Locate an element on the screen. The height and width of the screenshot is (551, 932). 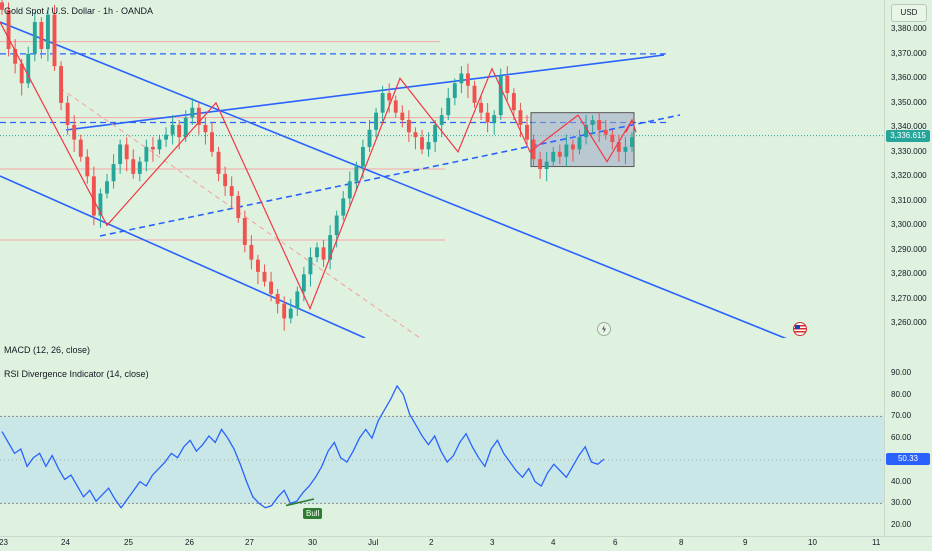
price-tick-label: 3,270.000 is located at coordinates (909, 298).